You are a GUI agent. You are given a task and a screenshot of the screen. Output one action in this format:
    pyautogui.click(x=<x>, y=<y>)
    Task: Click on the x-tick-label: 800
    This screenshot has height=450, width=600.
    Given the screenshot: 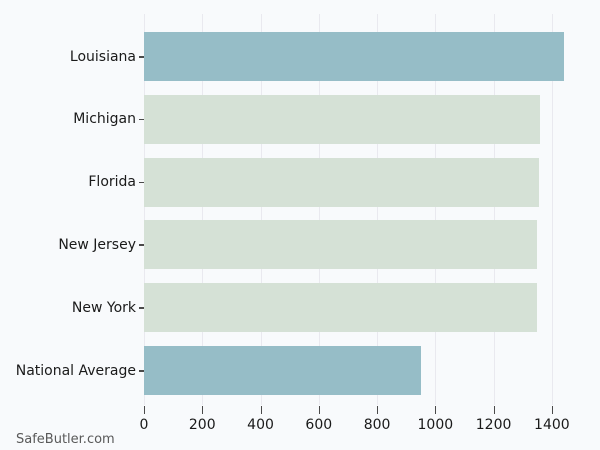 What is the action you would take?
    pyautogui.click(x=377, y=425)
    